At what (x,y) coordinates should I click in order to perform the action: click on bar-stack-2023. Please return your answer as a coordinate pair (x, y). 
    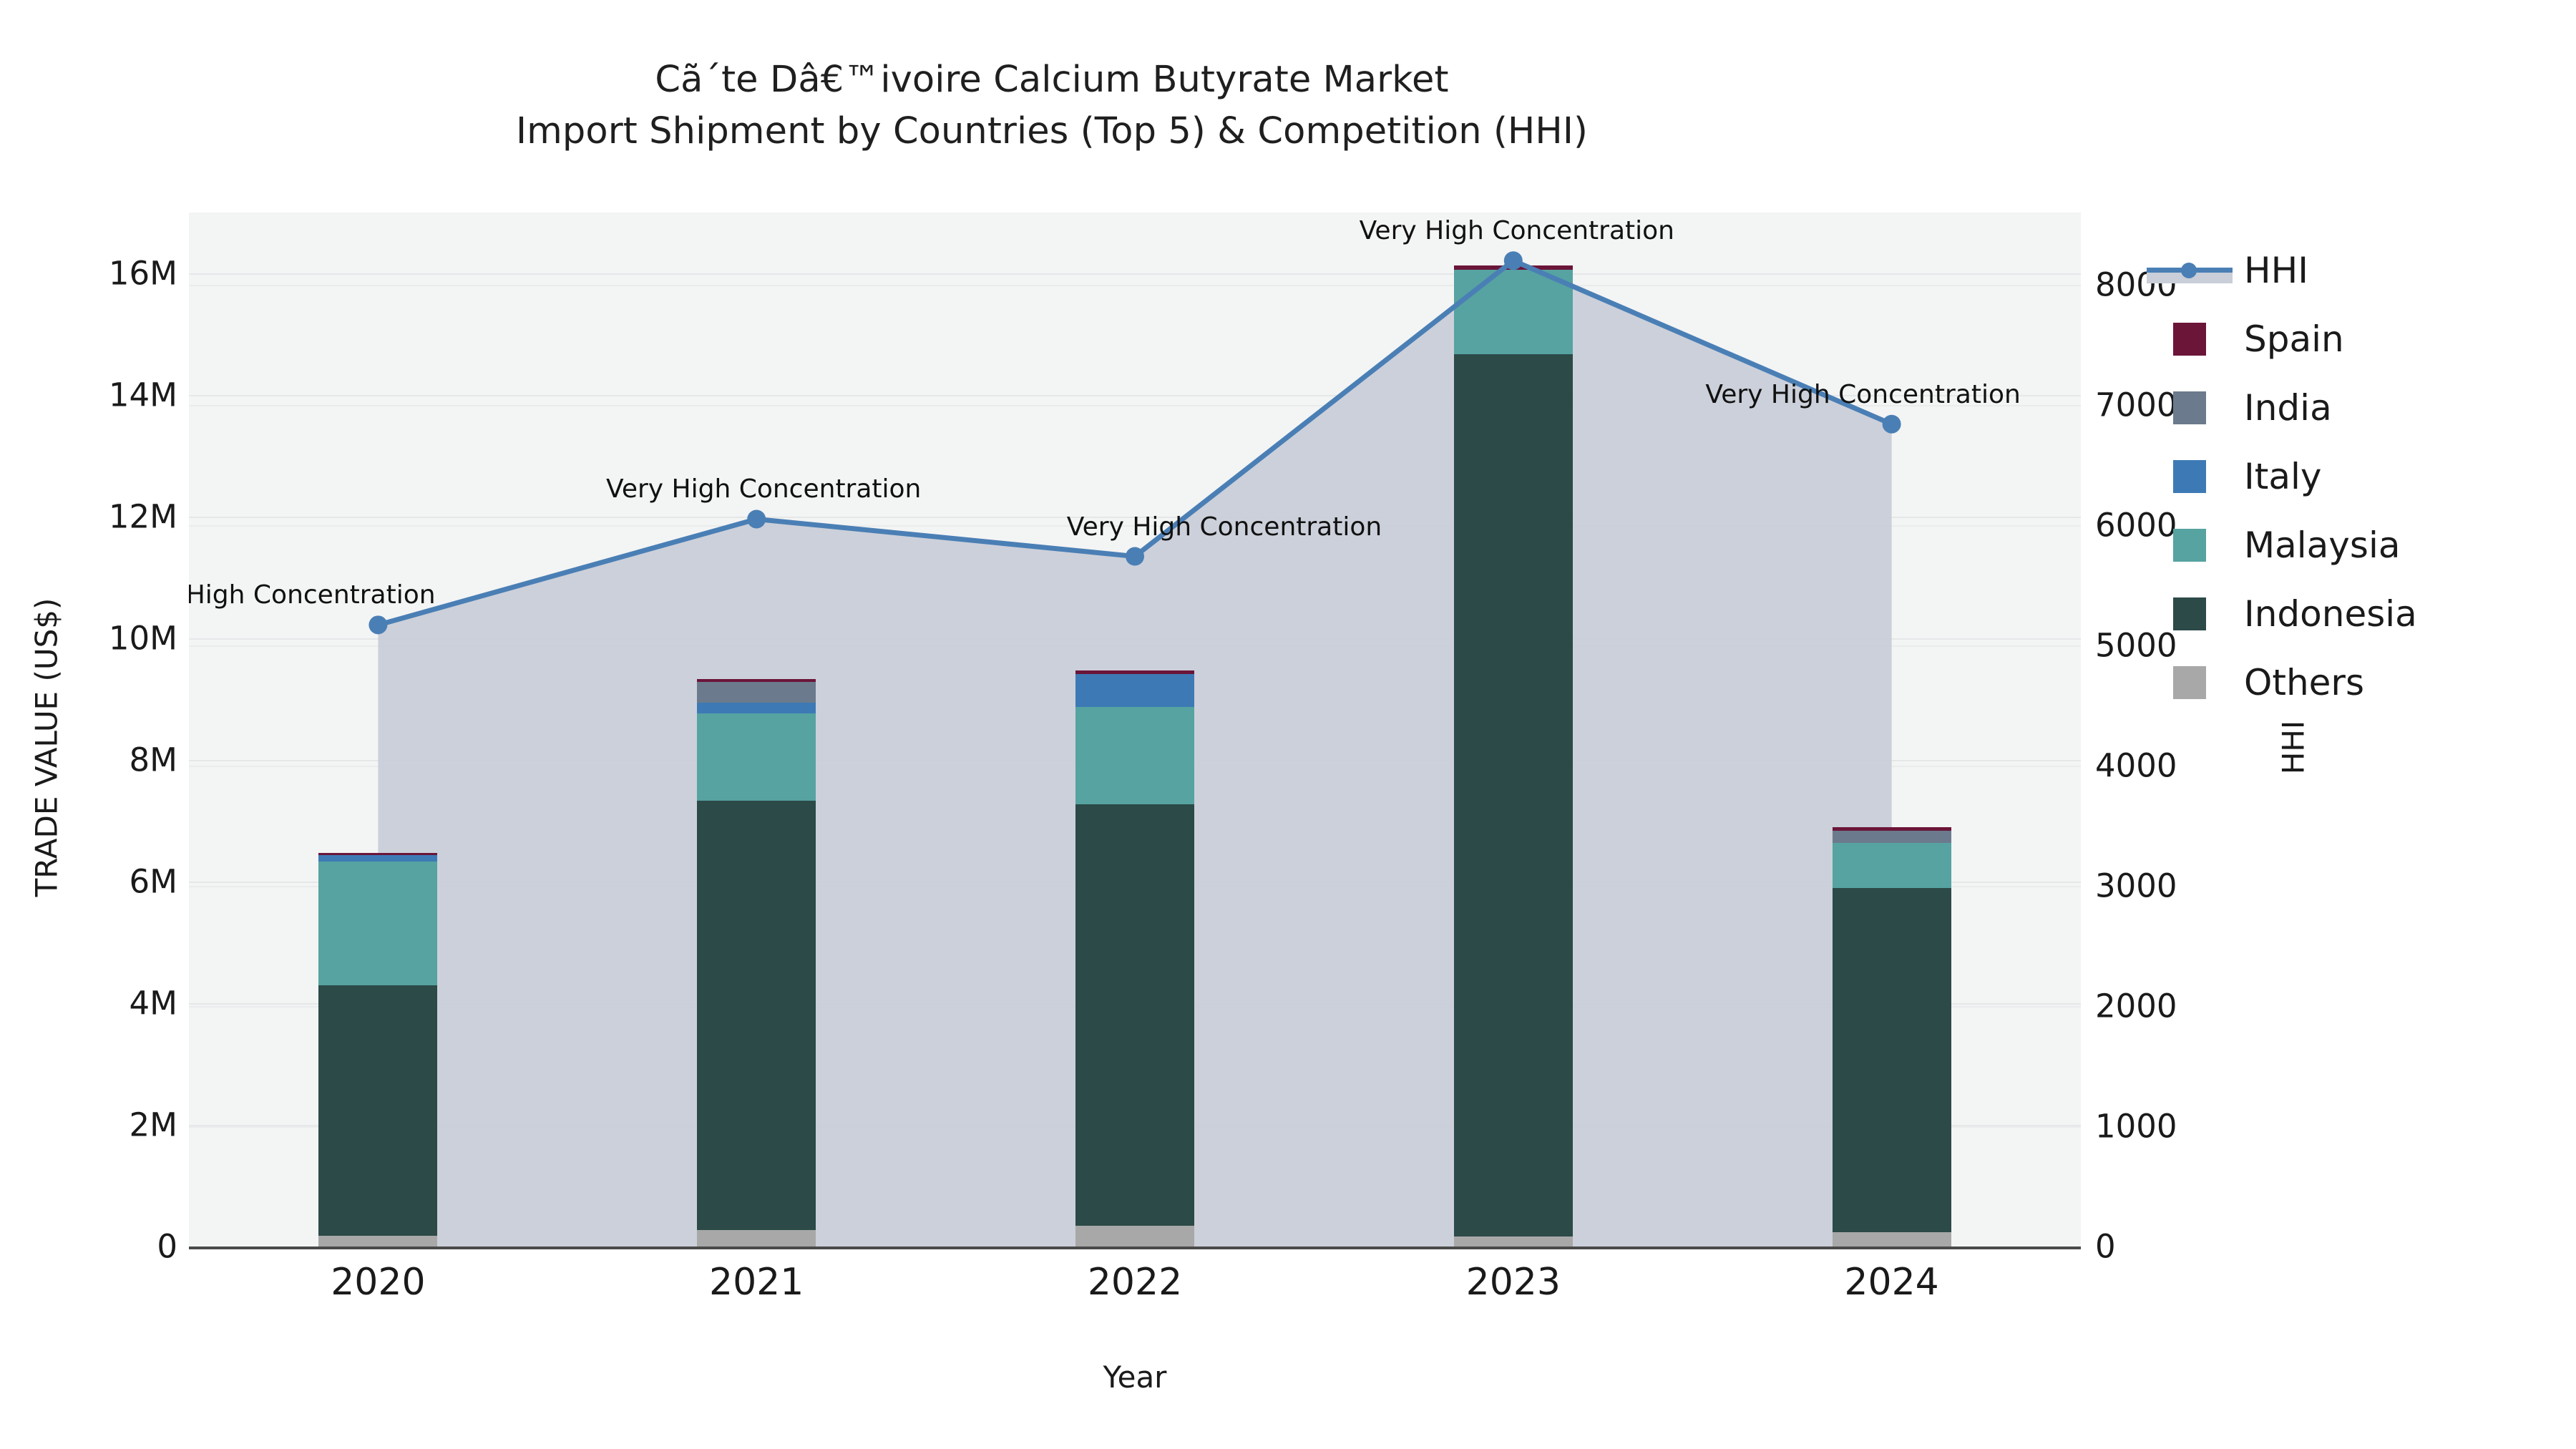
    Looking at the image, I should click on (1513, 729).